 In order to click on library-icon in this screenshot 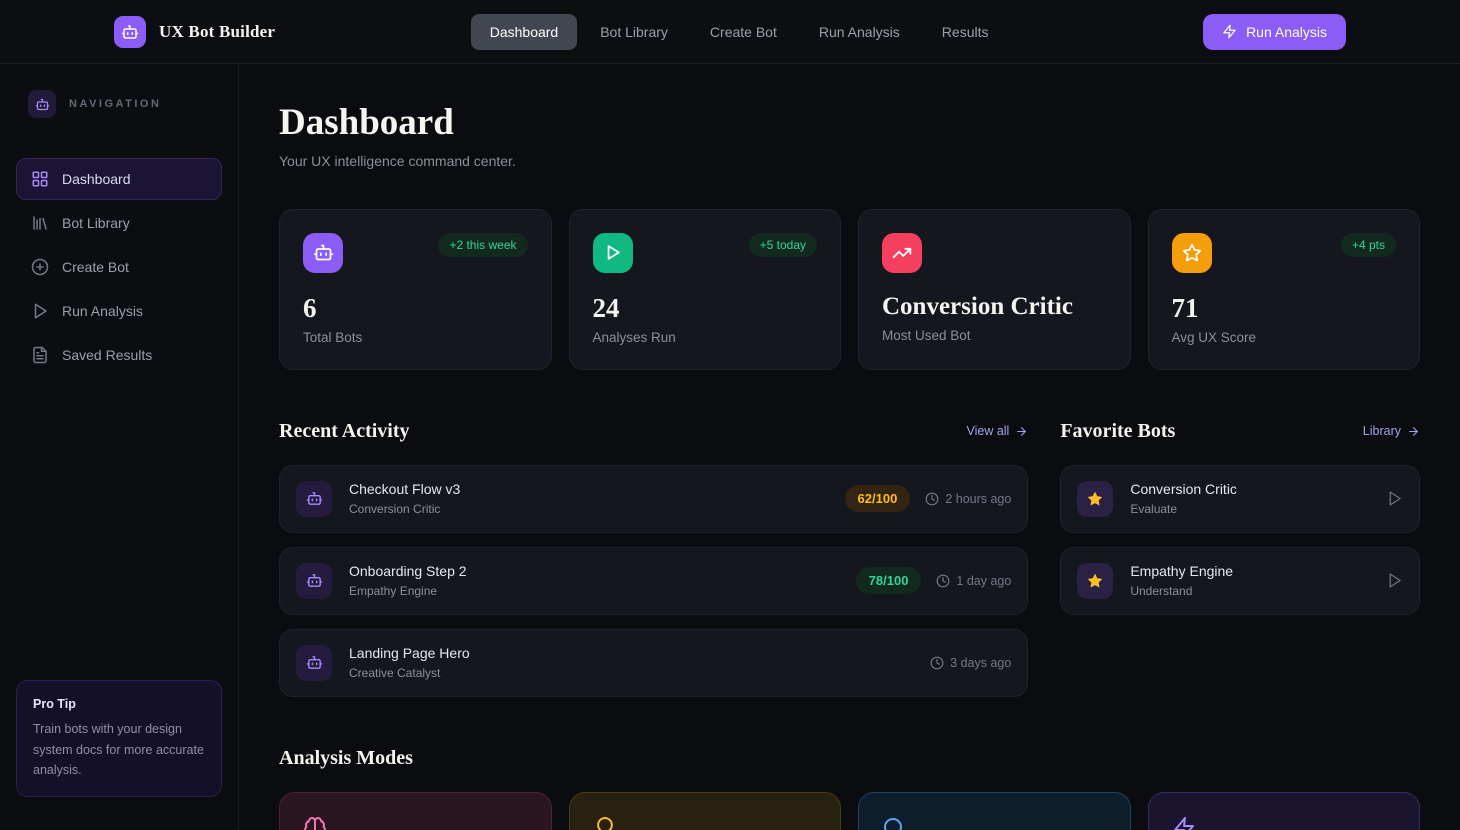, I will do `click(40, 223)`.